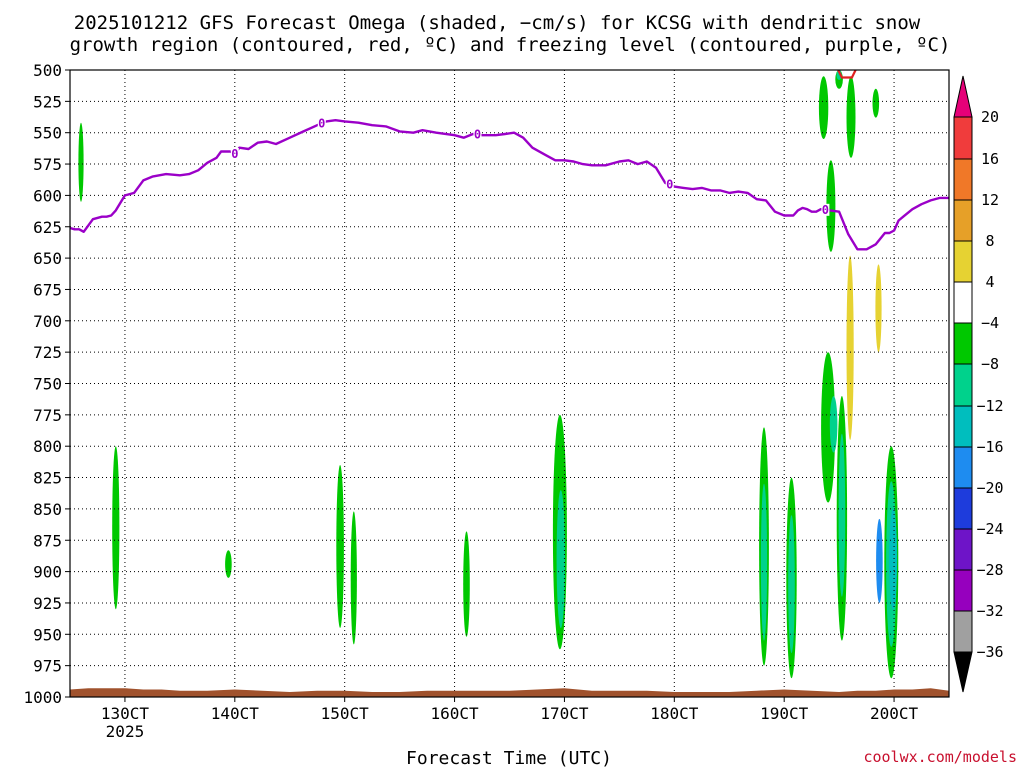 The height and width of the screenshot is (768, 1024). Describe the element at coordinates (454, 713) in the screenshot. I see `x-tick-label: 160CT` at that location.